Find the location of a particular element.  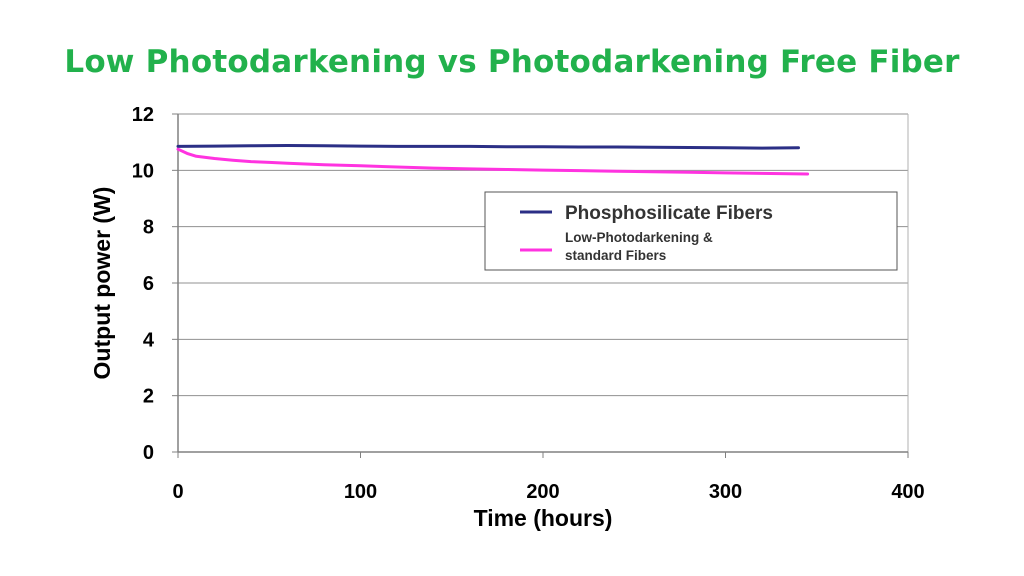

y-tick-label-4: 4 is located at coordinates (149, 340).